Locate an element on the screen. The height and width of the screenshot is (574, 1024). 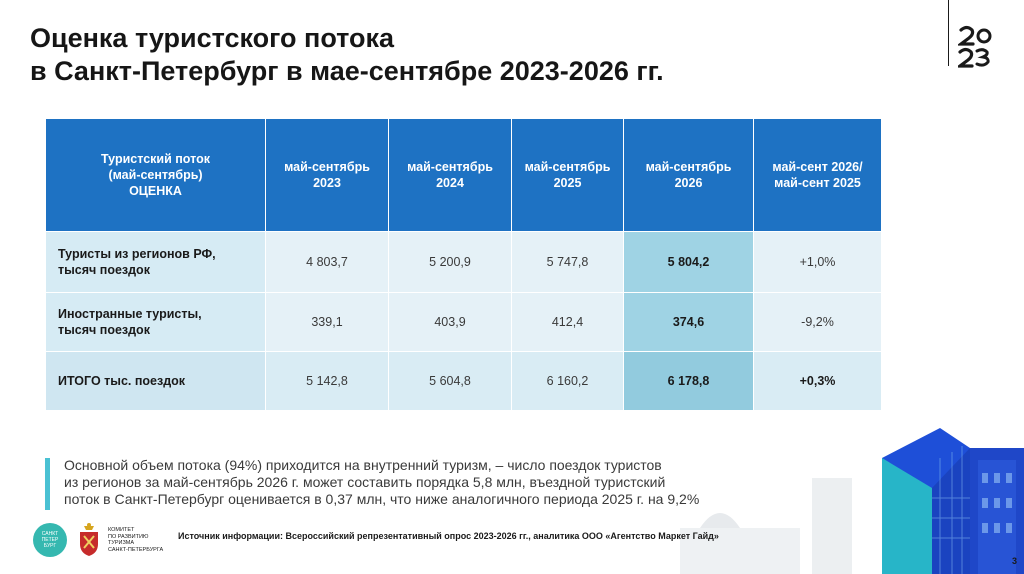
row-label: Туристы из регионов РФ, тысяч поездок is located at coordinates (155, 262).